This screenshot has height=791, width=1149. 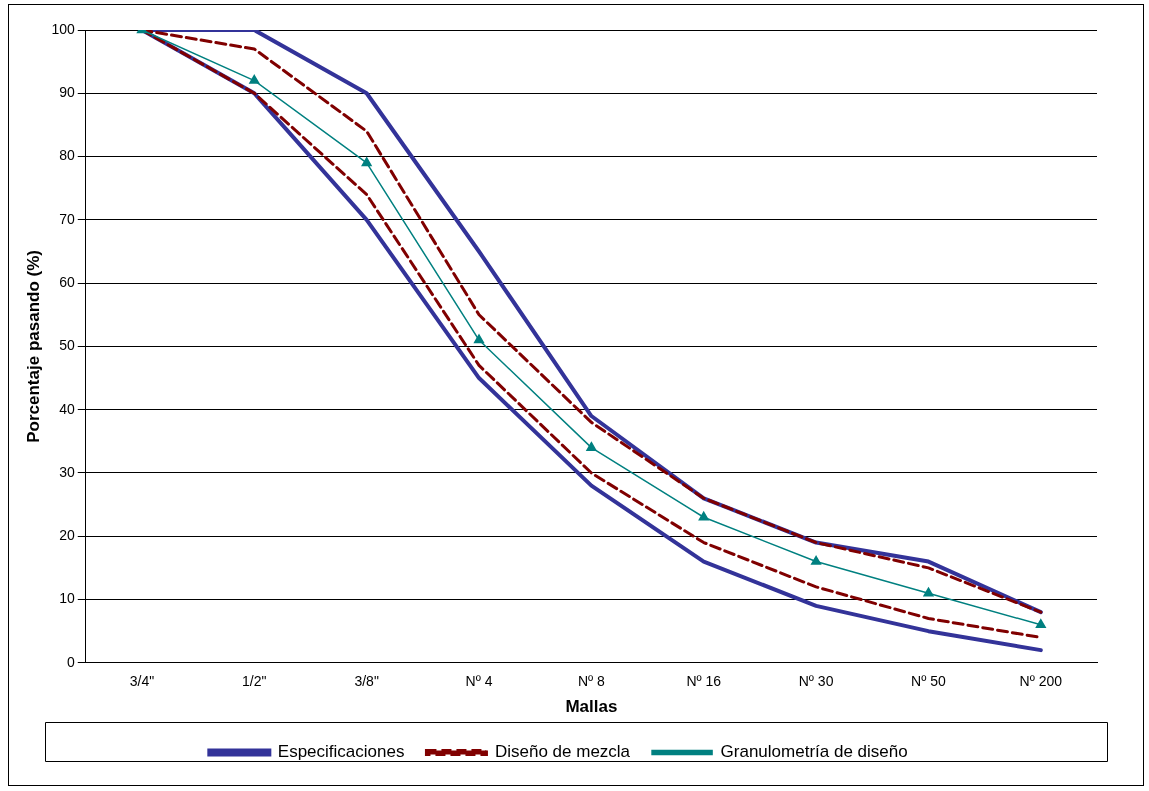 I want to click on x-tick-label: Nº 200, so click(x=1041, y=681).